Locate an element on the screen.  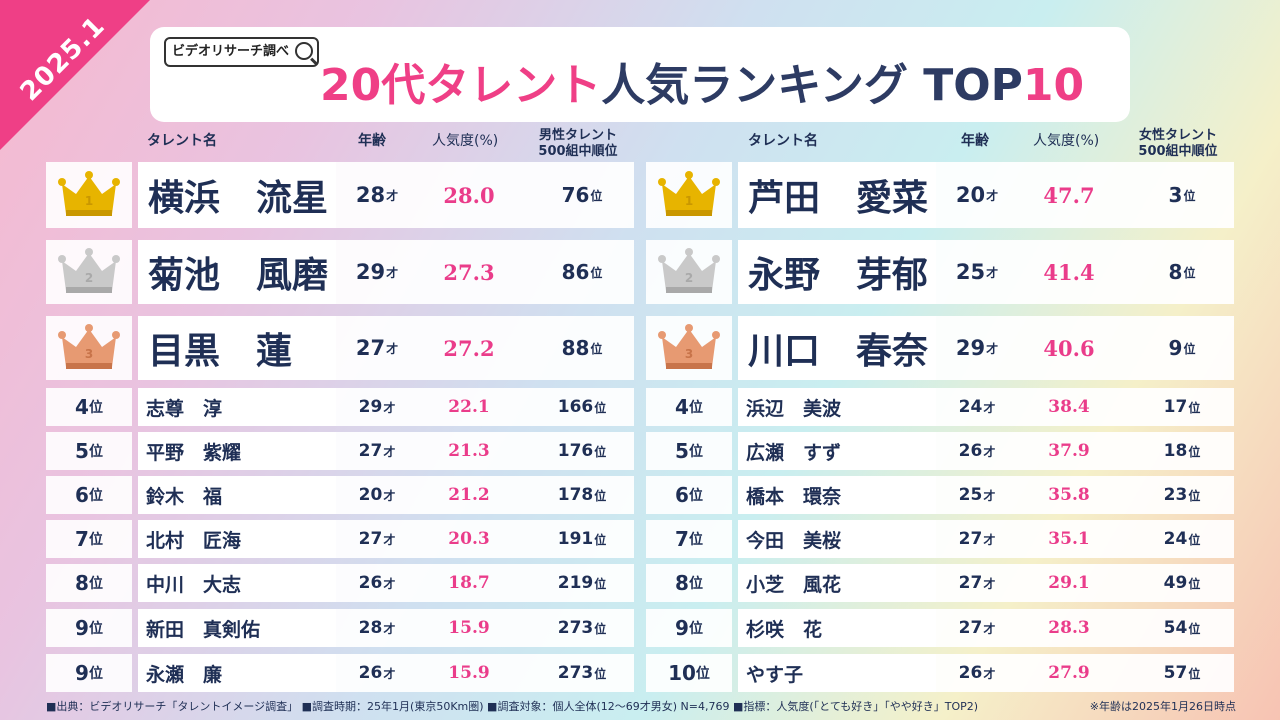
talent-name: 広瀬 すず is located at coordinates (837, 451).